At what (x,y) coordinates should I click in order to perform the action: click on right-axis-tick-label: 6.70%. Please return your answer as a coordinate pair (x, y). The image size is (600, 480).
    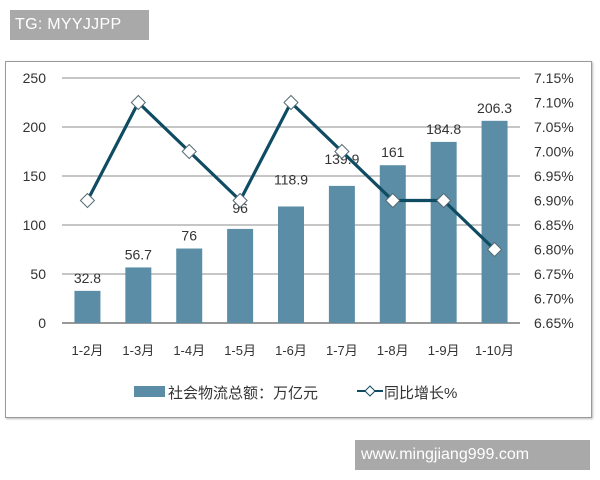
    Looking at the image, I should click on (554, 299).